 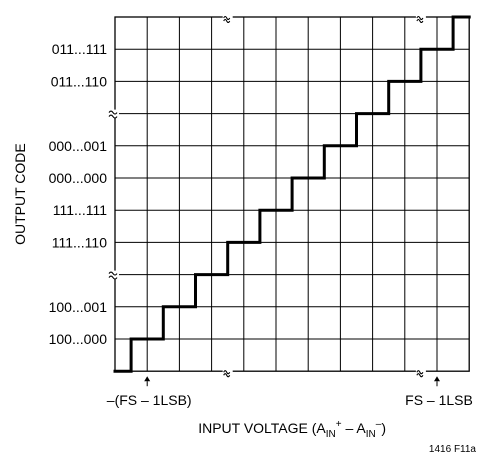 I want to click on x-annotation-pos-fs: FS – 1LSB, so click(x=439, y=400).